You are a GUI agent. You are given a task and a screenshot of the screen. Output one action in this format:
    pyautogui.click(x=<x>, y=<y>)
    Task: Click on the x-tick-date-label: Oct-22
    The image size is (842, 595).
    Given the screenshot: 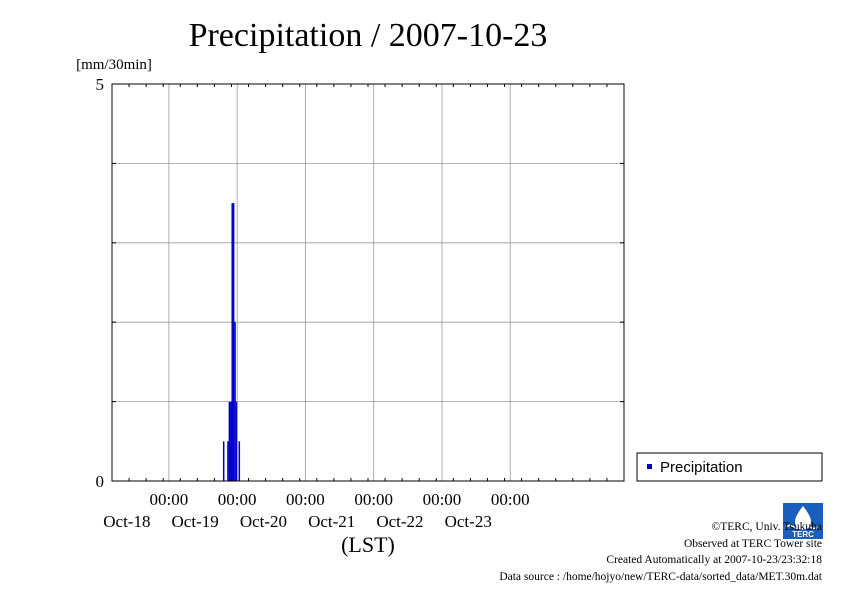 What is the action you would take?
    pyautogui.click(x=399, y=521)
    